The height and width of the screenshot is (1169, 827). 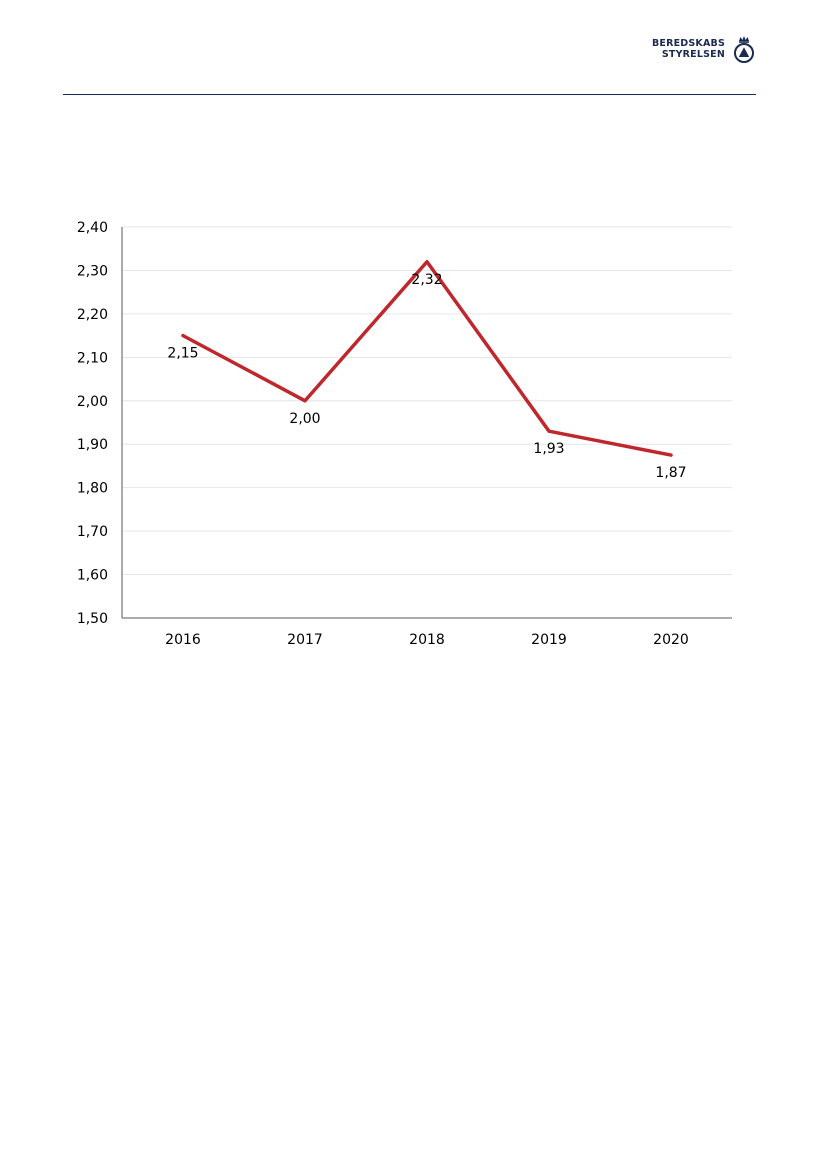 What do you see at coordinates (92, 576) in the screenshot?
I see `y-tick-label: 1,60` at bounding box center [92, 576].